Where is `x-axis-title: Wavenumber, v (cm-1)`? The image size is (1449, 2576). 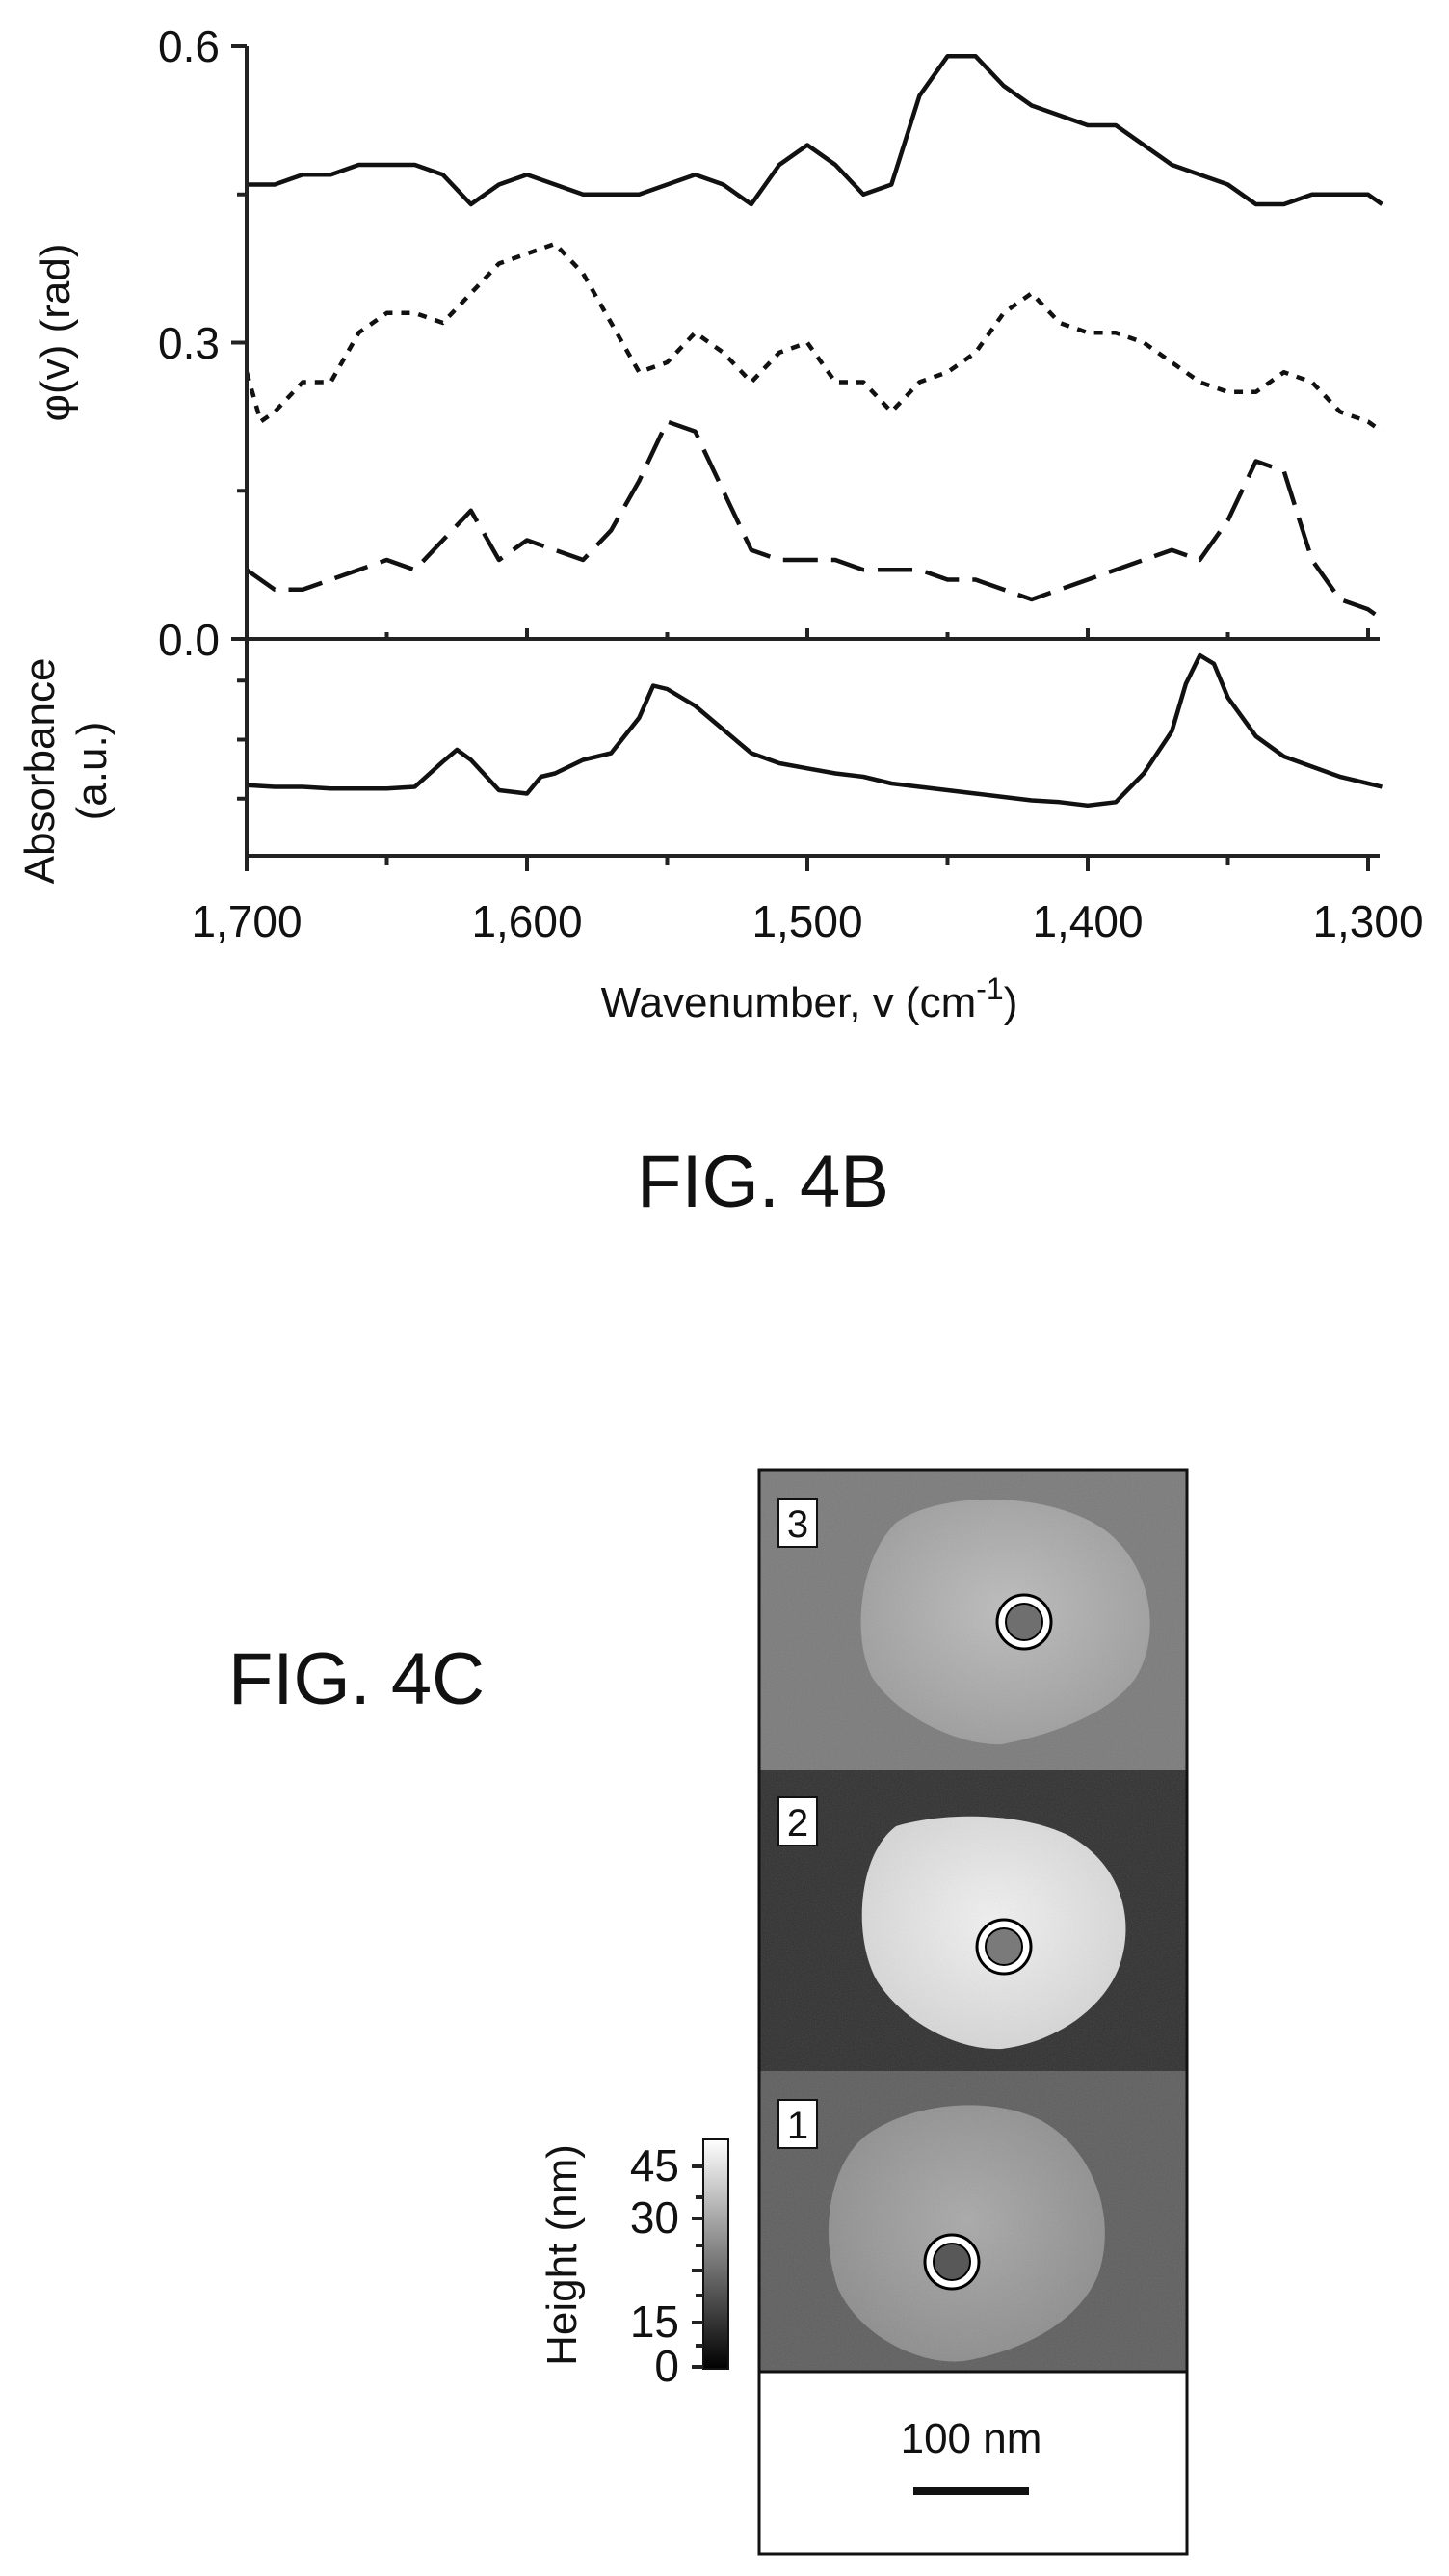 x-axis-title: Wavenumber, v (cm-1) is located at coordinates (809, 998).